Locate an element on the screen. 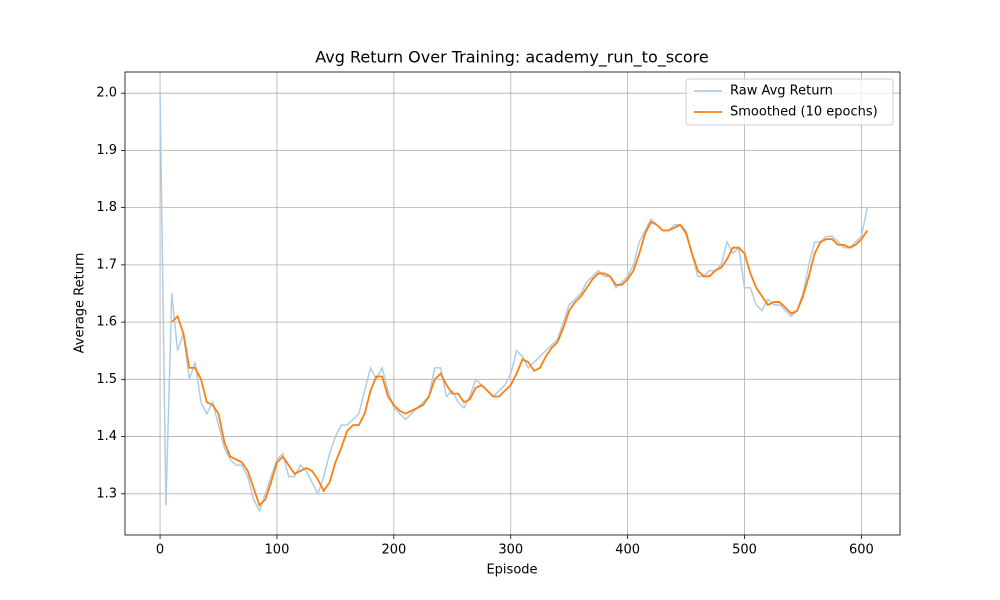 The height and width of the screenshot is (600, 1000). y-tick-label: 1.5 is located at coordinates (106, 379).